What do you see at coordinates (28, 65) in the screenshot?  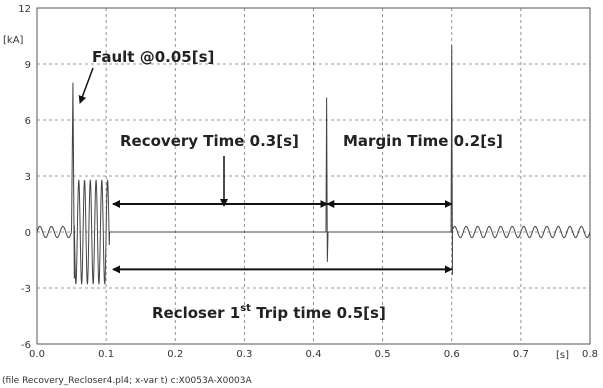 I see `y-tick-label: 9` at bounding box center [28, 65].